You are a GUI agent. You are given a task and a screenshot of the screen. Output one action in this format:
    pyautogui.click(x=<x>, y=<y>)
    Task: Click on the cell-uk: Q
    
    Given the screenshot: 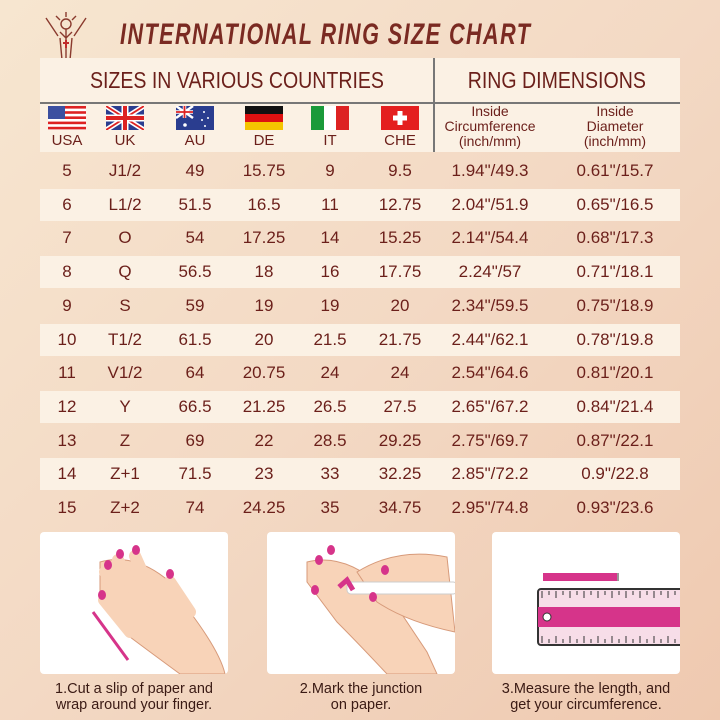 What is the action you would take?
    pyautogui.click(x=125, y=272)
    